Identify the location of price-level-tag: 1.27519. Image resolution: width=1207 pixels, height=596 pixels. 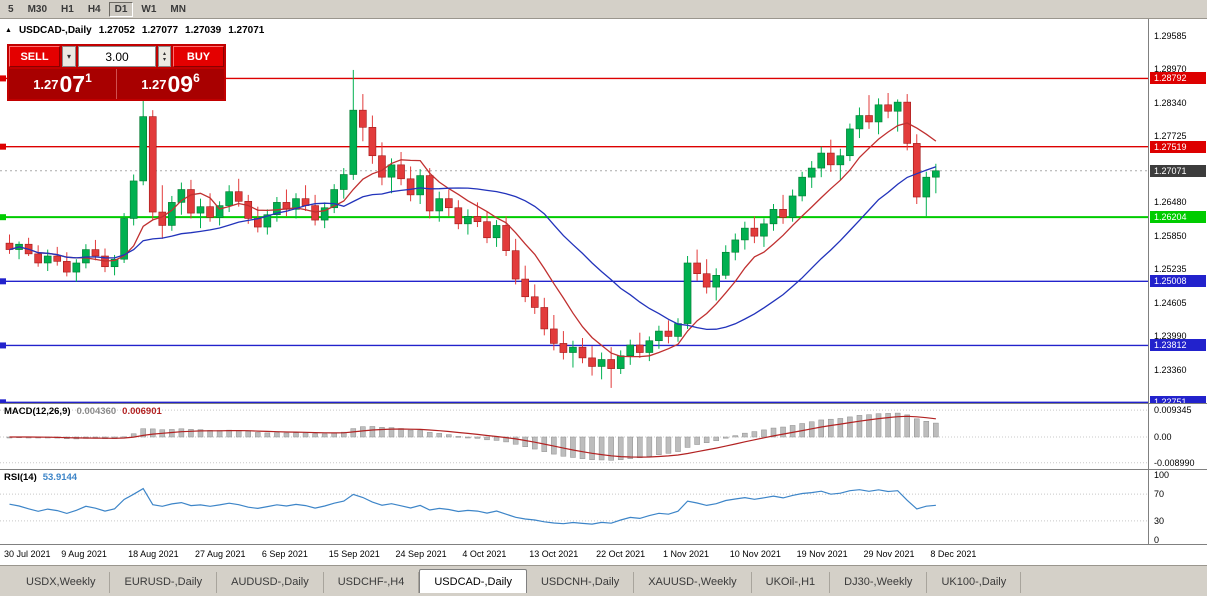
(1178, 146).